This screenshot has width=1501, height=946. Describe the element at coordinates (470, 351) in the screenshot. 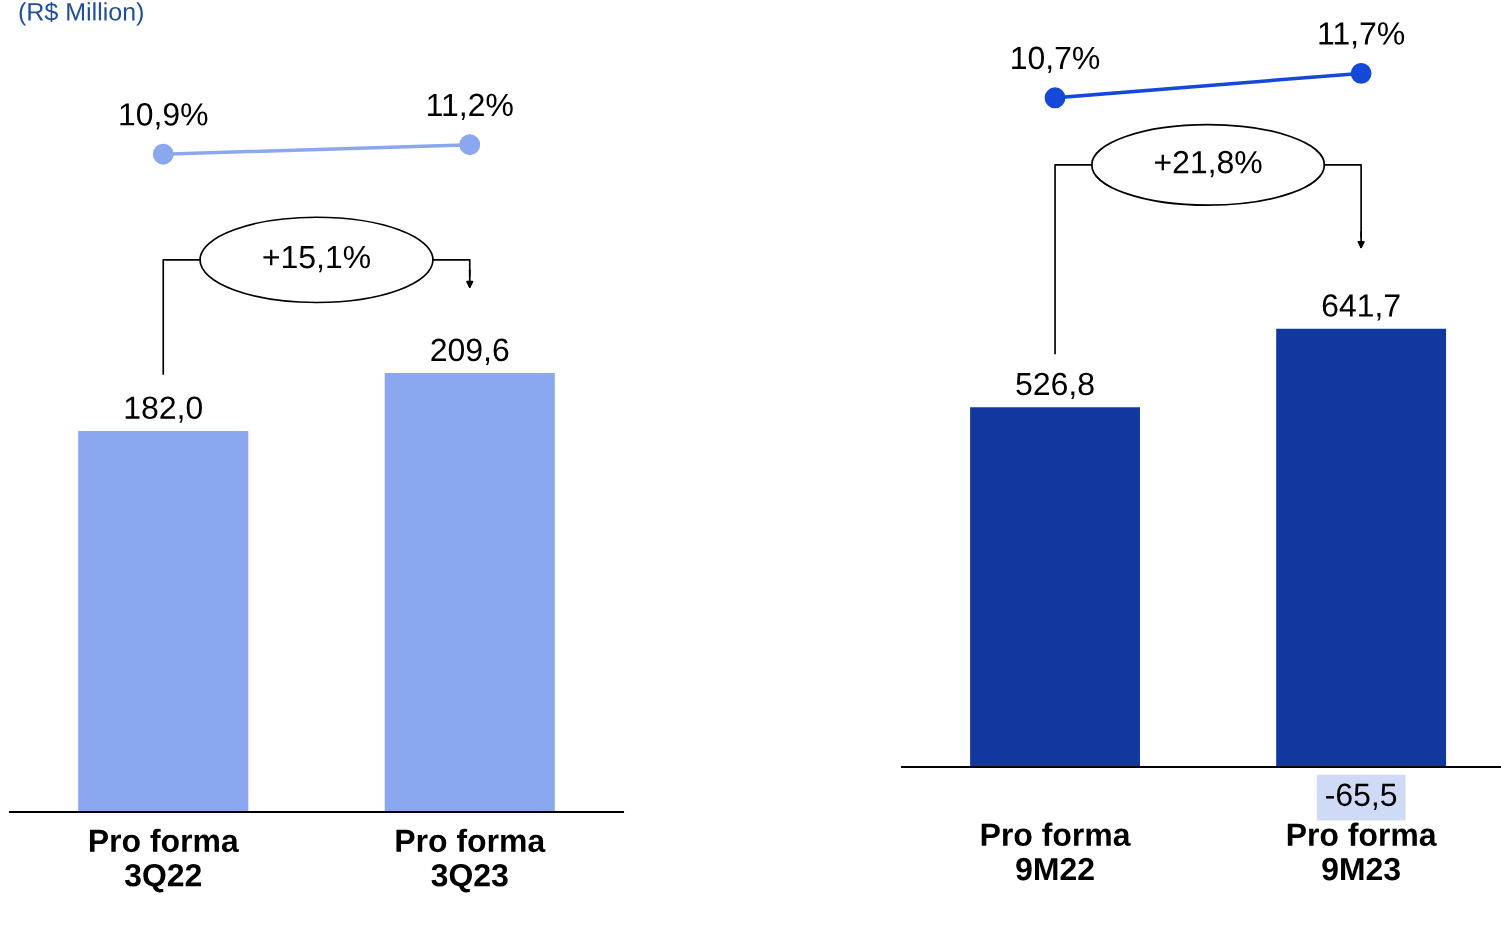

I see `data-label: 209,6` at that location.